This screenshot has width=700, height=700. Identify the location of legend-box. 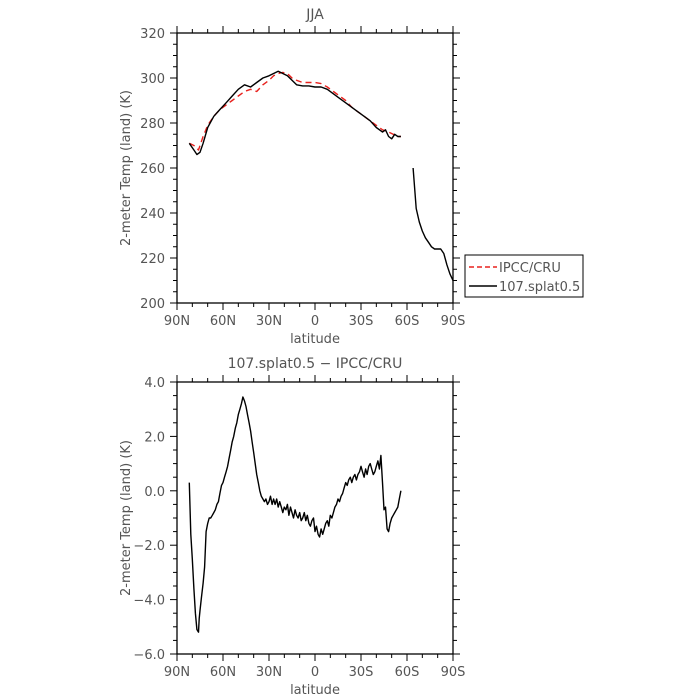
(524, 276).